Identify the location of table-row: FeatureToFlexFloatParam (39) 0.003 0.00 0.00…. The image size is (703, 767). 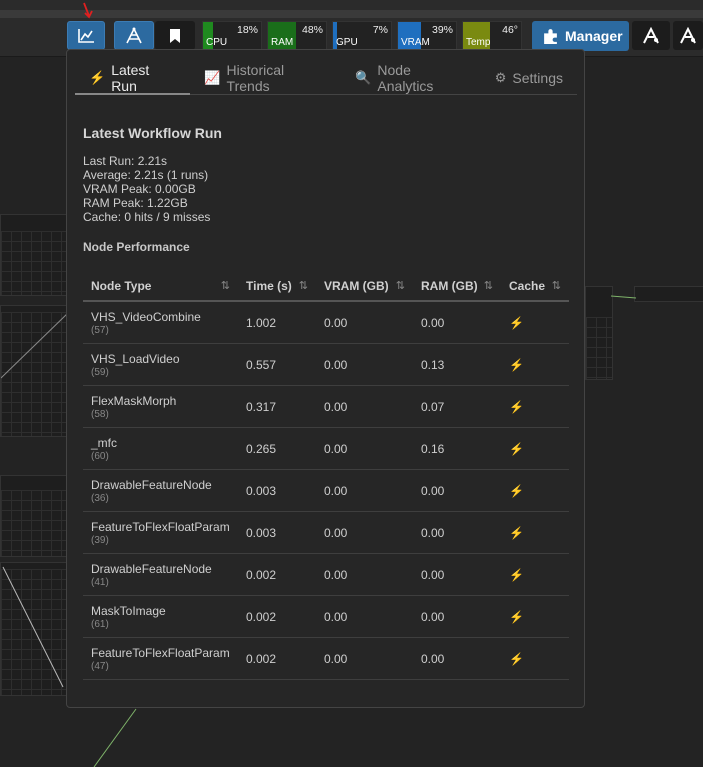
(326, 532).